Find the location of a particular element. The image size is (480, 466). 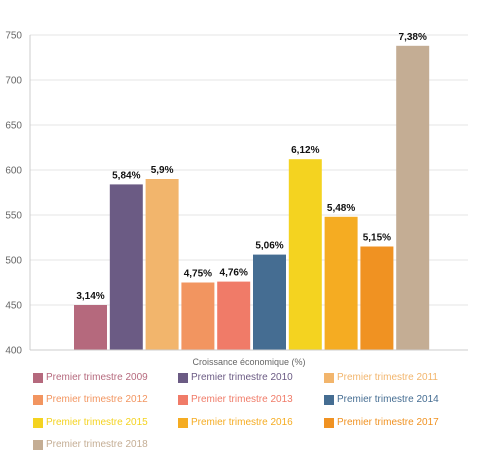

legend-item: Premier trimestre 2013 is located at coordinates (235, 399).